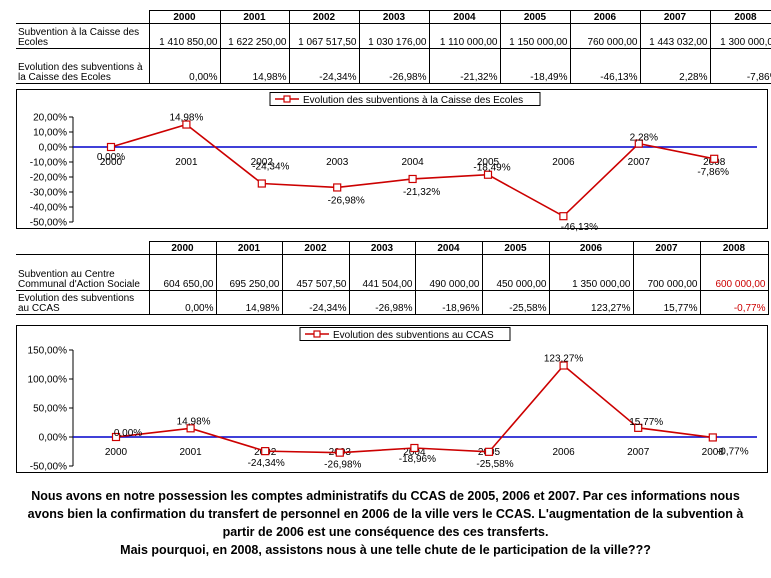 Image resolution: width=771 pixels, height=578 pixels. What do you see at coordinates (48, 208) in the screenshot?
I see `y-tick-label: -40,00%` at bounding box center [48, 208].